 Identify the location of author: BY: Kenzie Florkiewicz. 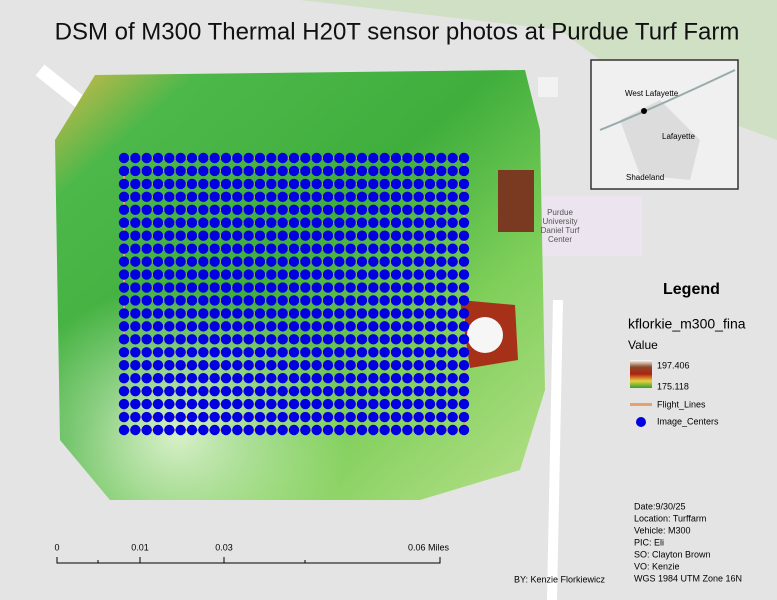
(560, 579).